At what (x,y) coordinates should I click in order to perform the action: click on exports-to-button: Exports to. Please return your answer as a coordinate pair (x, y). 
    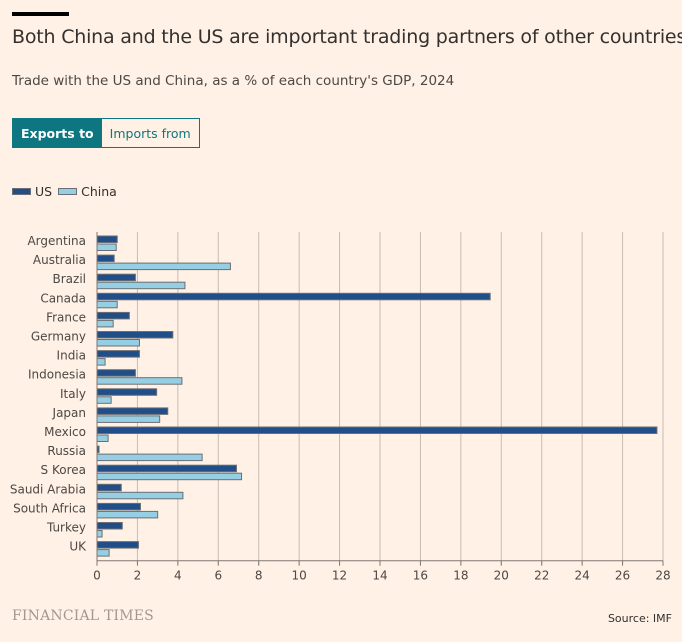
    Looking at the image, I should click on (57, 133).